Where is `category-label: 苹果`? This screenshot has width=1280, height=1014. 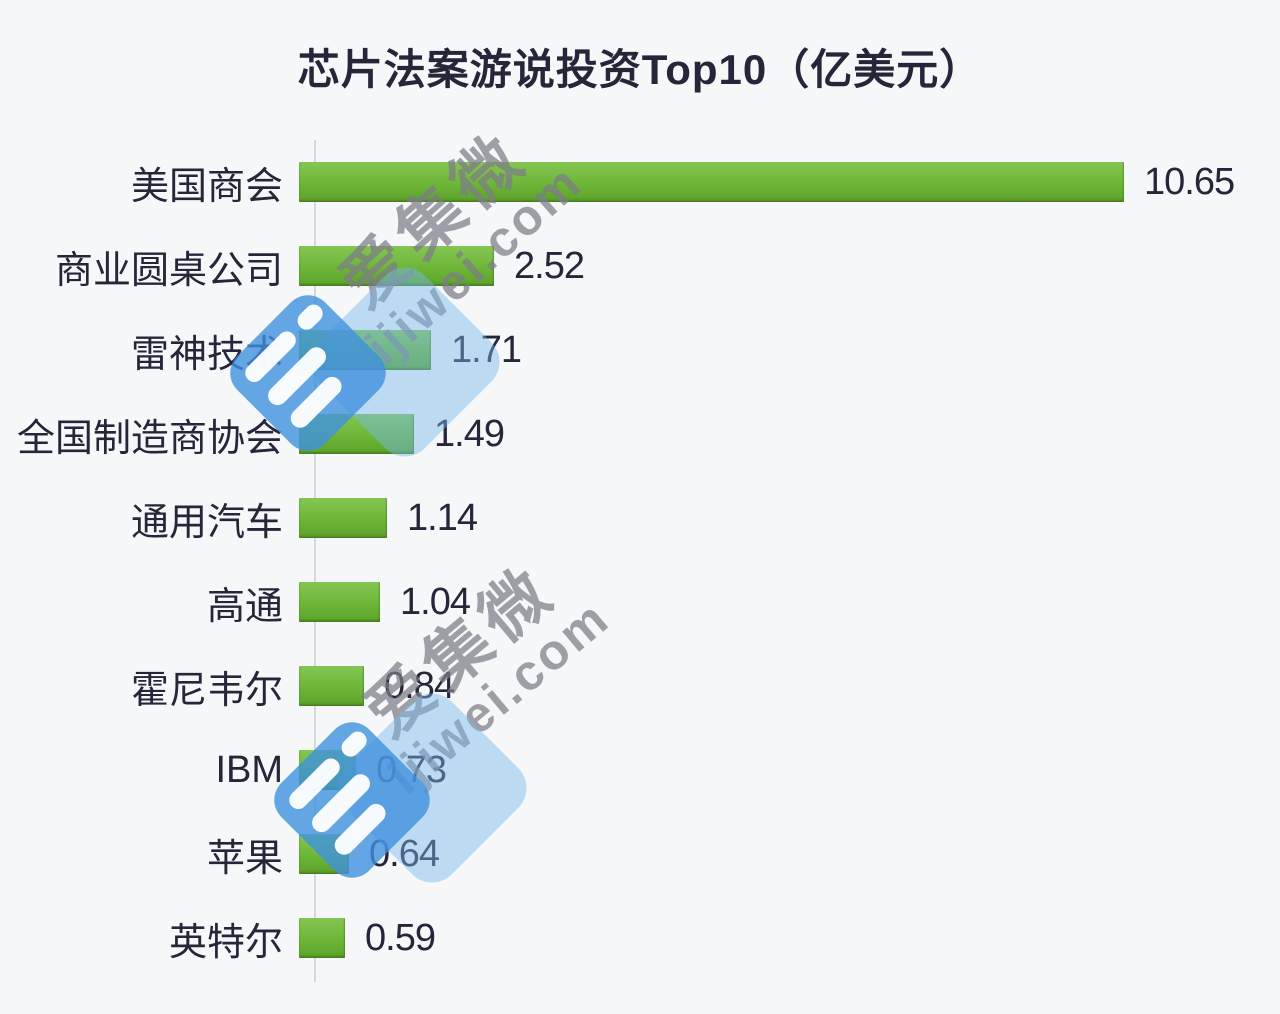
category-label: 苹果 is located at coordinates (244, 858).